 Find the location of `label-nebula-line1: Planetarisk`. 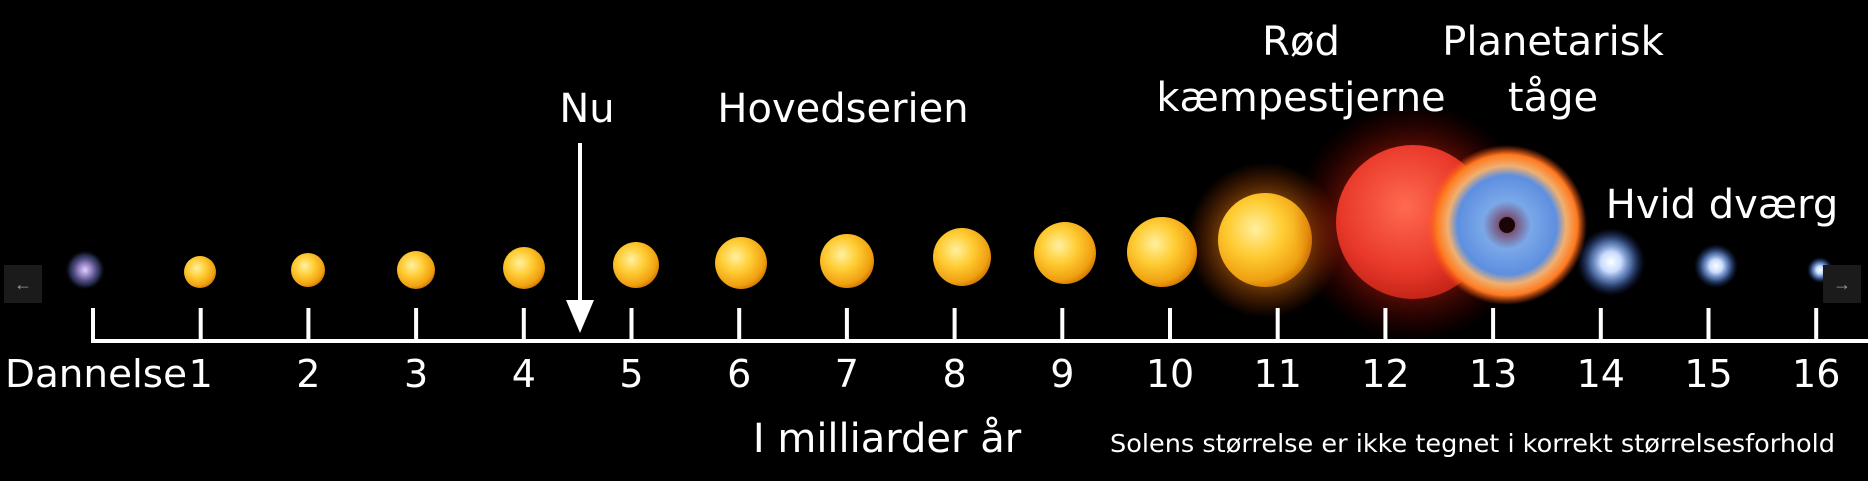

label-nebula-line1: Planetarisk is located at coordinates (1553, 42).